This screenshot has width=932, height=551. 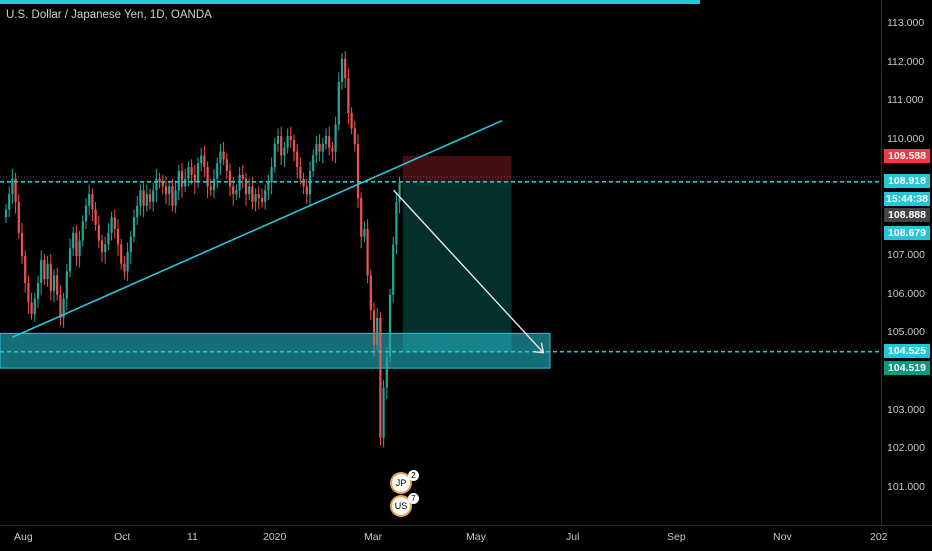 I want to click on stop-loss-zone, so click(x=457, y=168).